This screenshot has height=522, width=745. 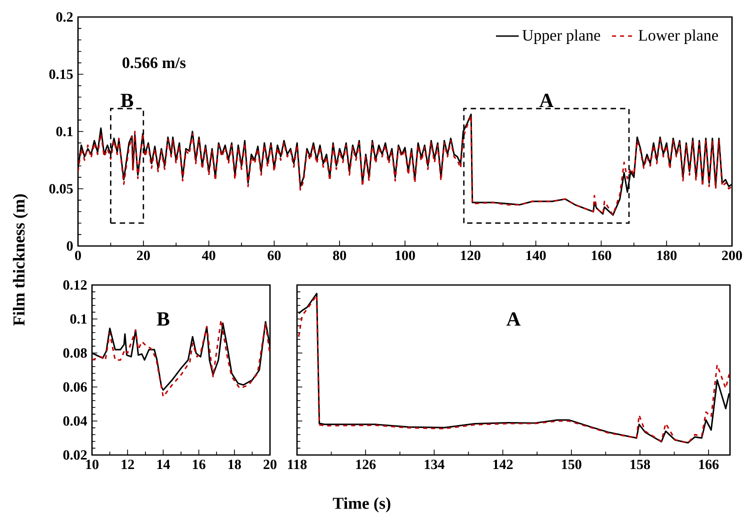 What do you see at coordinates (69, 246) in the screenshot?
I see `y-tick-label: 0` at bounding box center [69, 246].